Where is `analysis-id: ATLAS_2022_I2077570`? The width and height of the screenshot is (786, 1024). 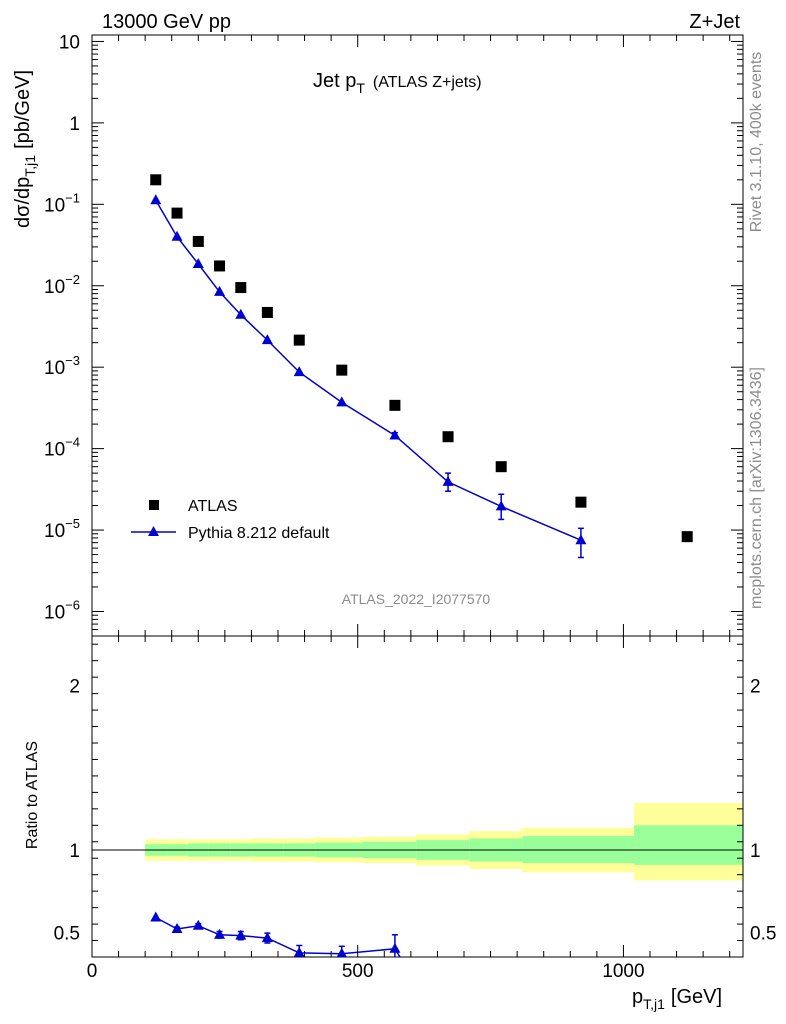 analysis-id: ATLAS_2022_I2077570 is located at coordinates (416, 599).